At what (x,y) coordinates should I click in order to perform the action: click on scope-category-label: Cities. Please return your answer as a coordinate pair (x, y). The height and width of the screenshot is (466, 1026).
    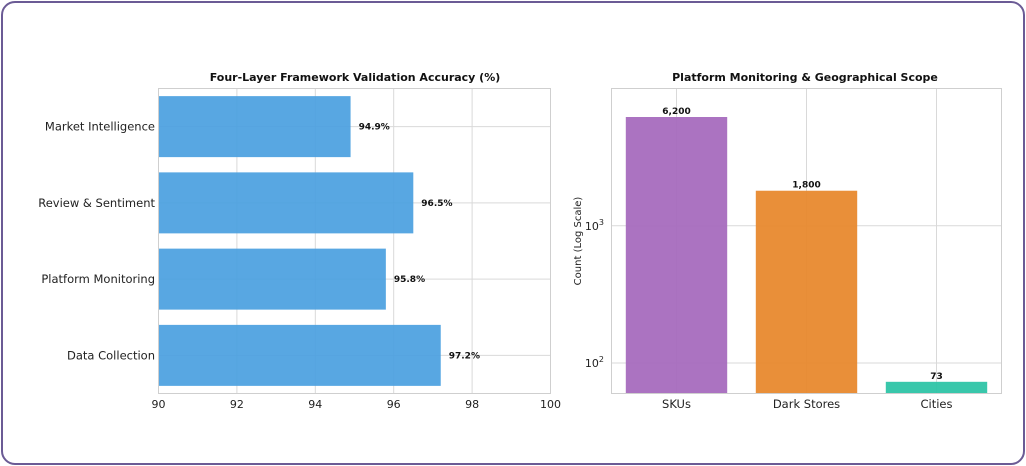
    Looking at the image, I should click on (937, 404).